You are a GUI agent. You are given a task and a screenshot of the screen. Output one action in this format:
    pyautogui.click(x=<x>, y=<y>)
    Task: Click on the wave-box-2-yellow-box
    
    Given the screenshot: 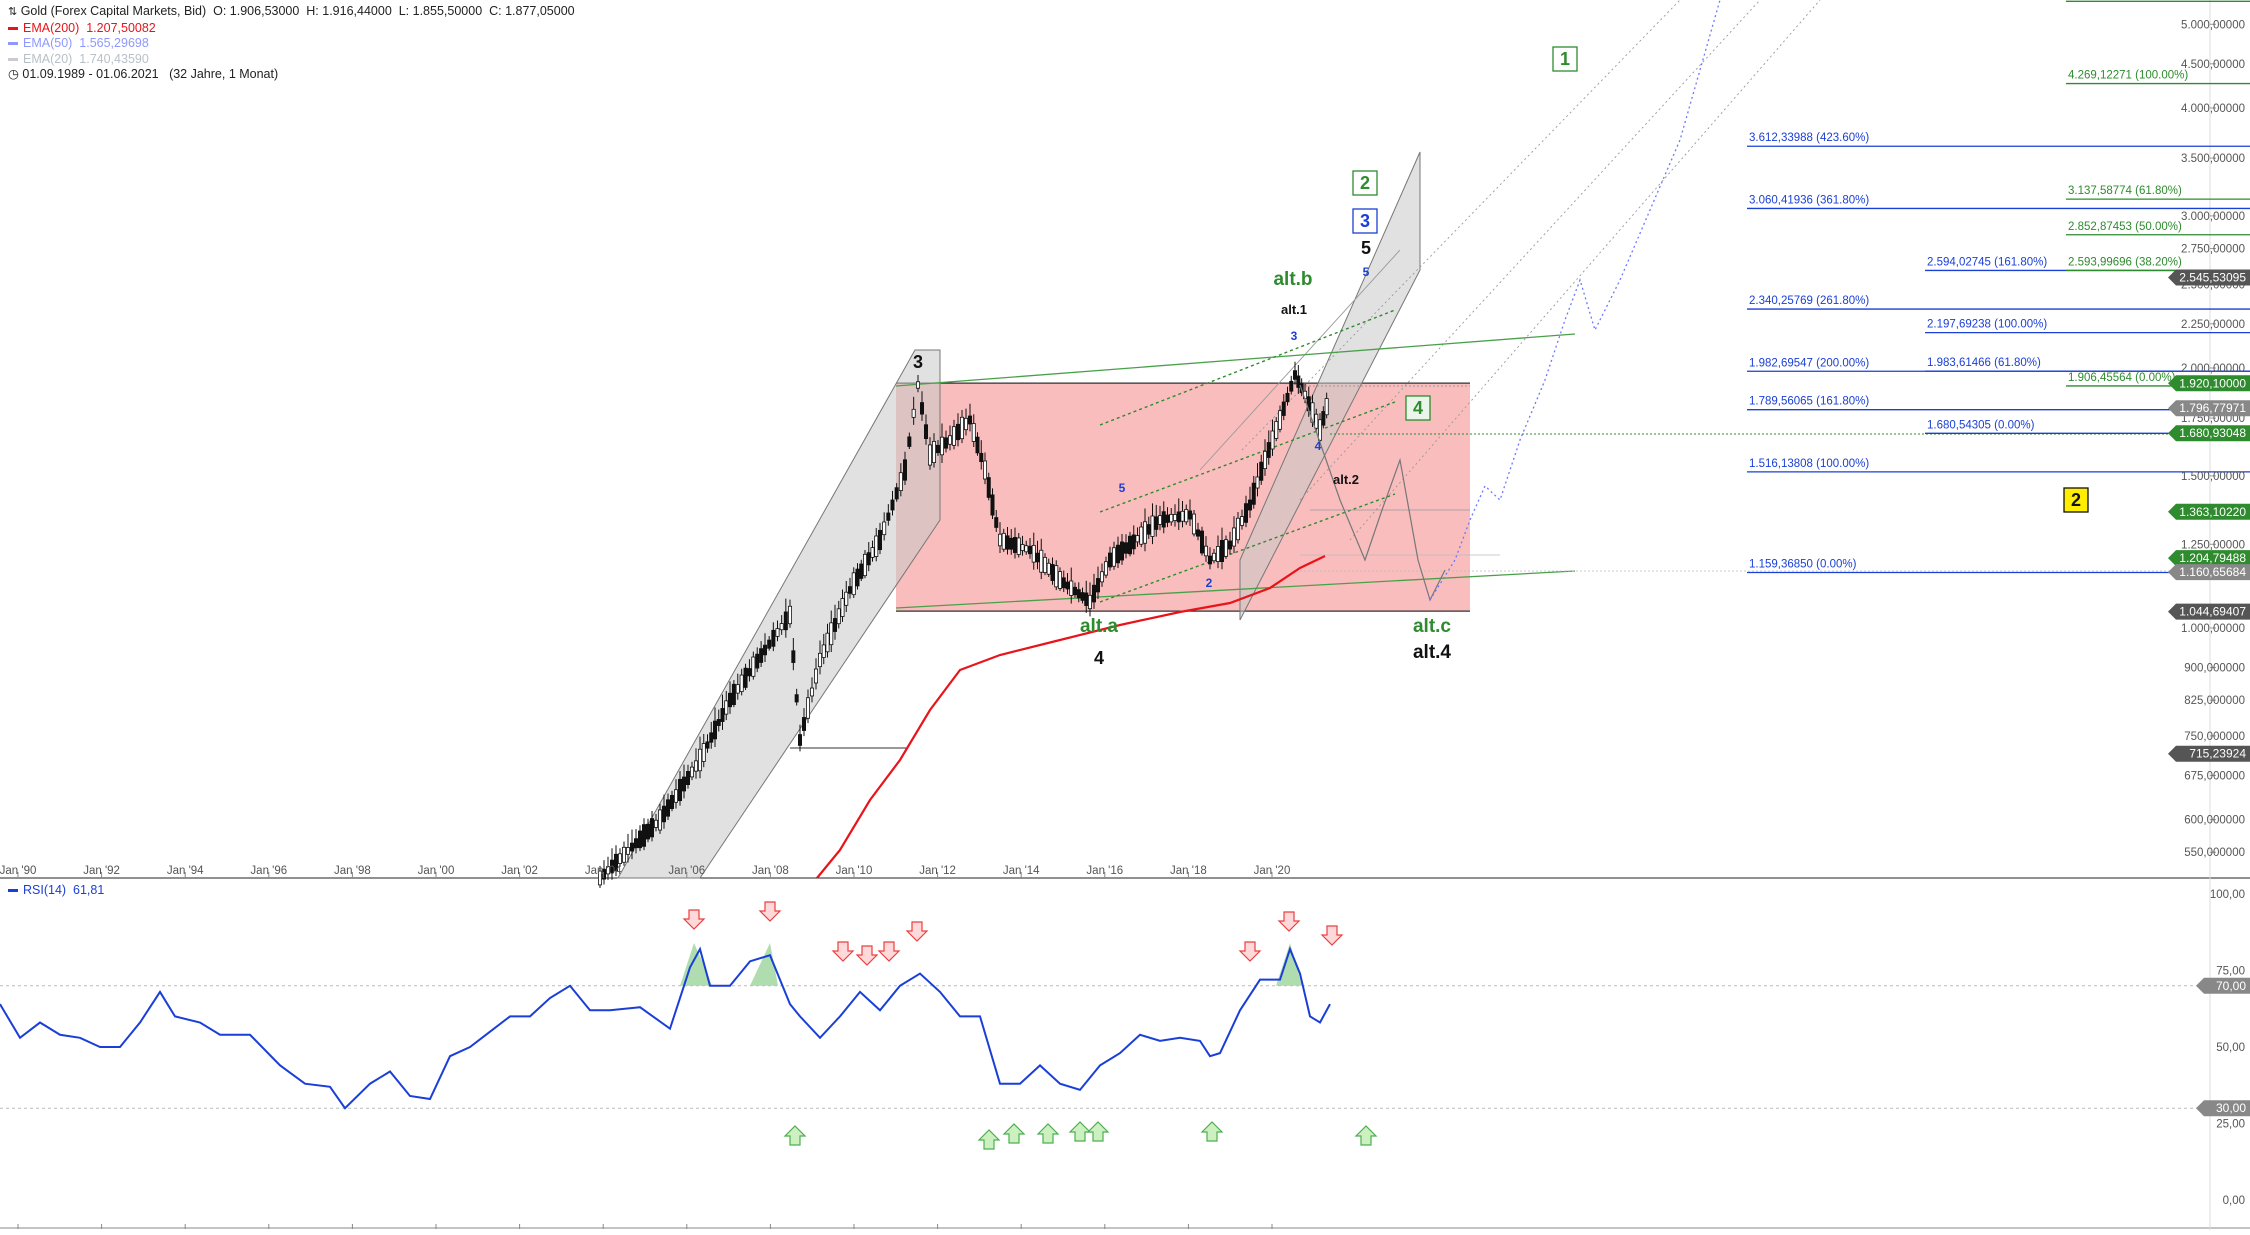 What is the action you would take?
    pyautogui.click(x=2076, y=500)
    